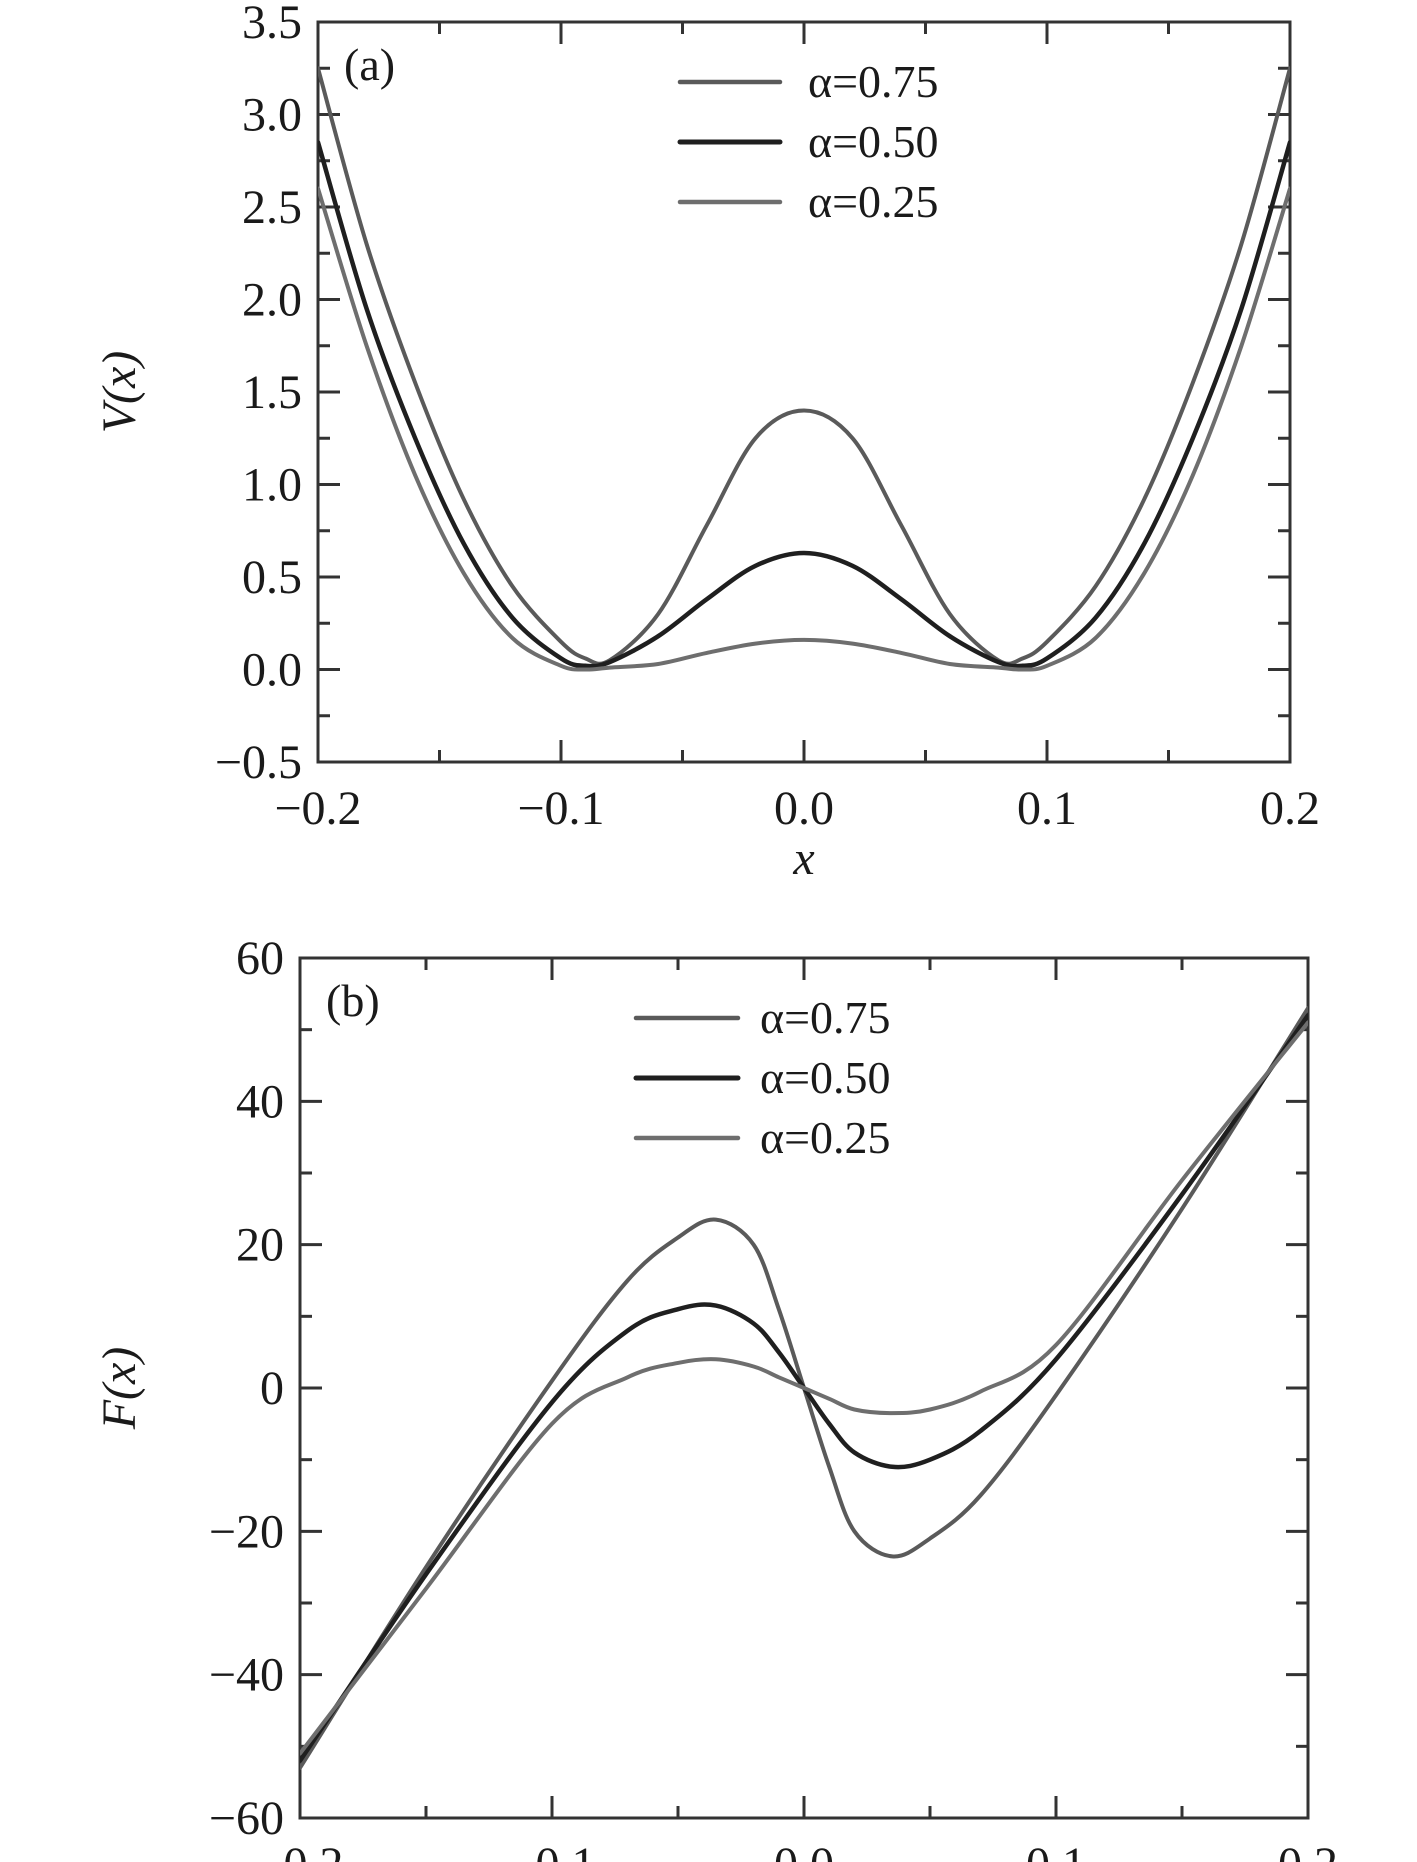  What do you see at coordinates (258, 762) in the screenshot?
I see `y-tick-label: −0.5` at bounding box center [258, 762].